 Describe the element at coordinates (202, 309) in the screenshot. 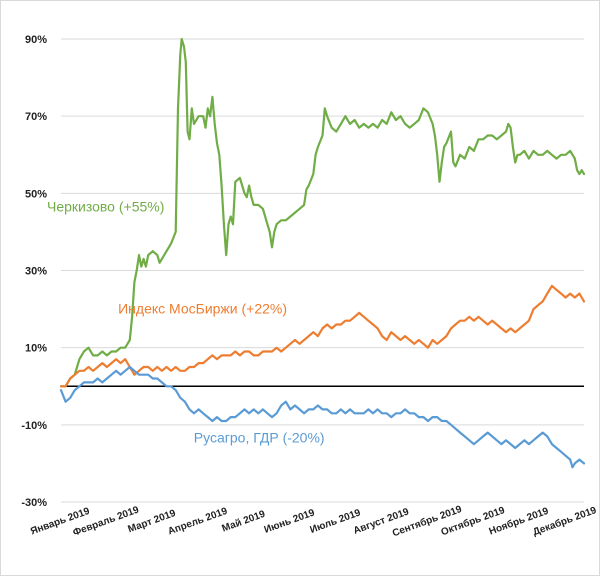

I see `series-label-1: Индекс МосБиржи (+22%)` at that location.